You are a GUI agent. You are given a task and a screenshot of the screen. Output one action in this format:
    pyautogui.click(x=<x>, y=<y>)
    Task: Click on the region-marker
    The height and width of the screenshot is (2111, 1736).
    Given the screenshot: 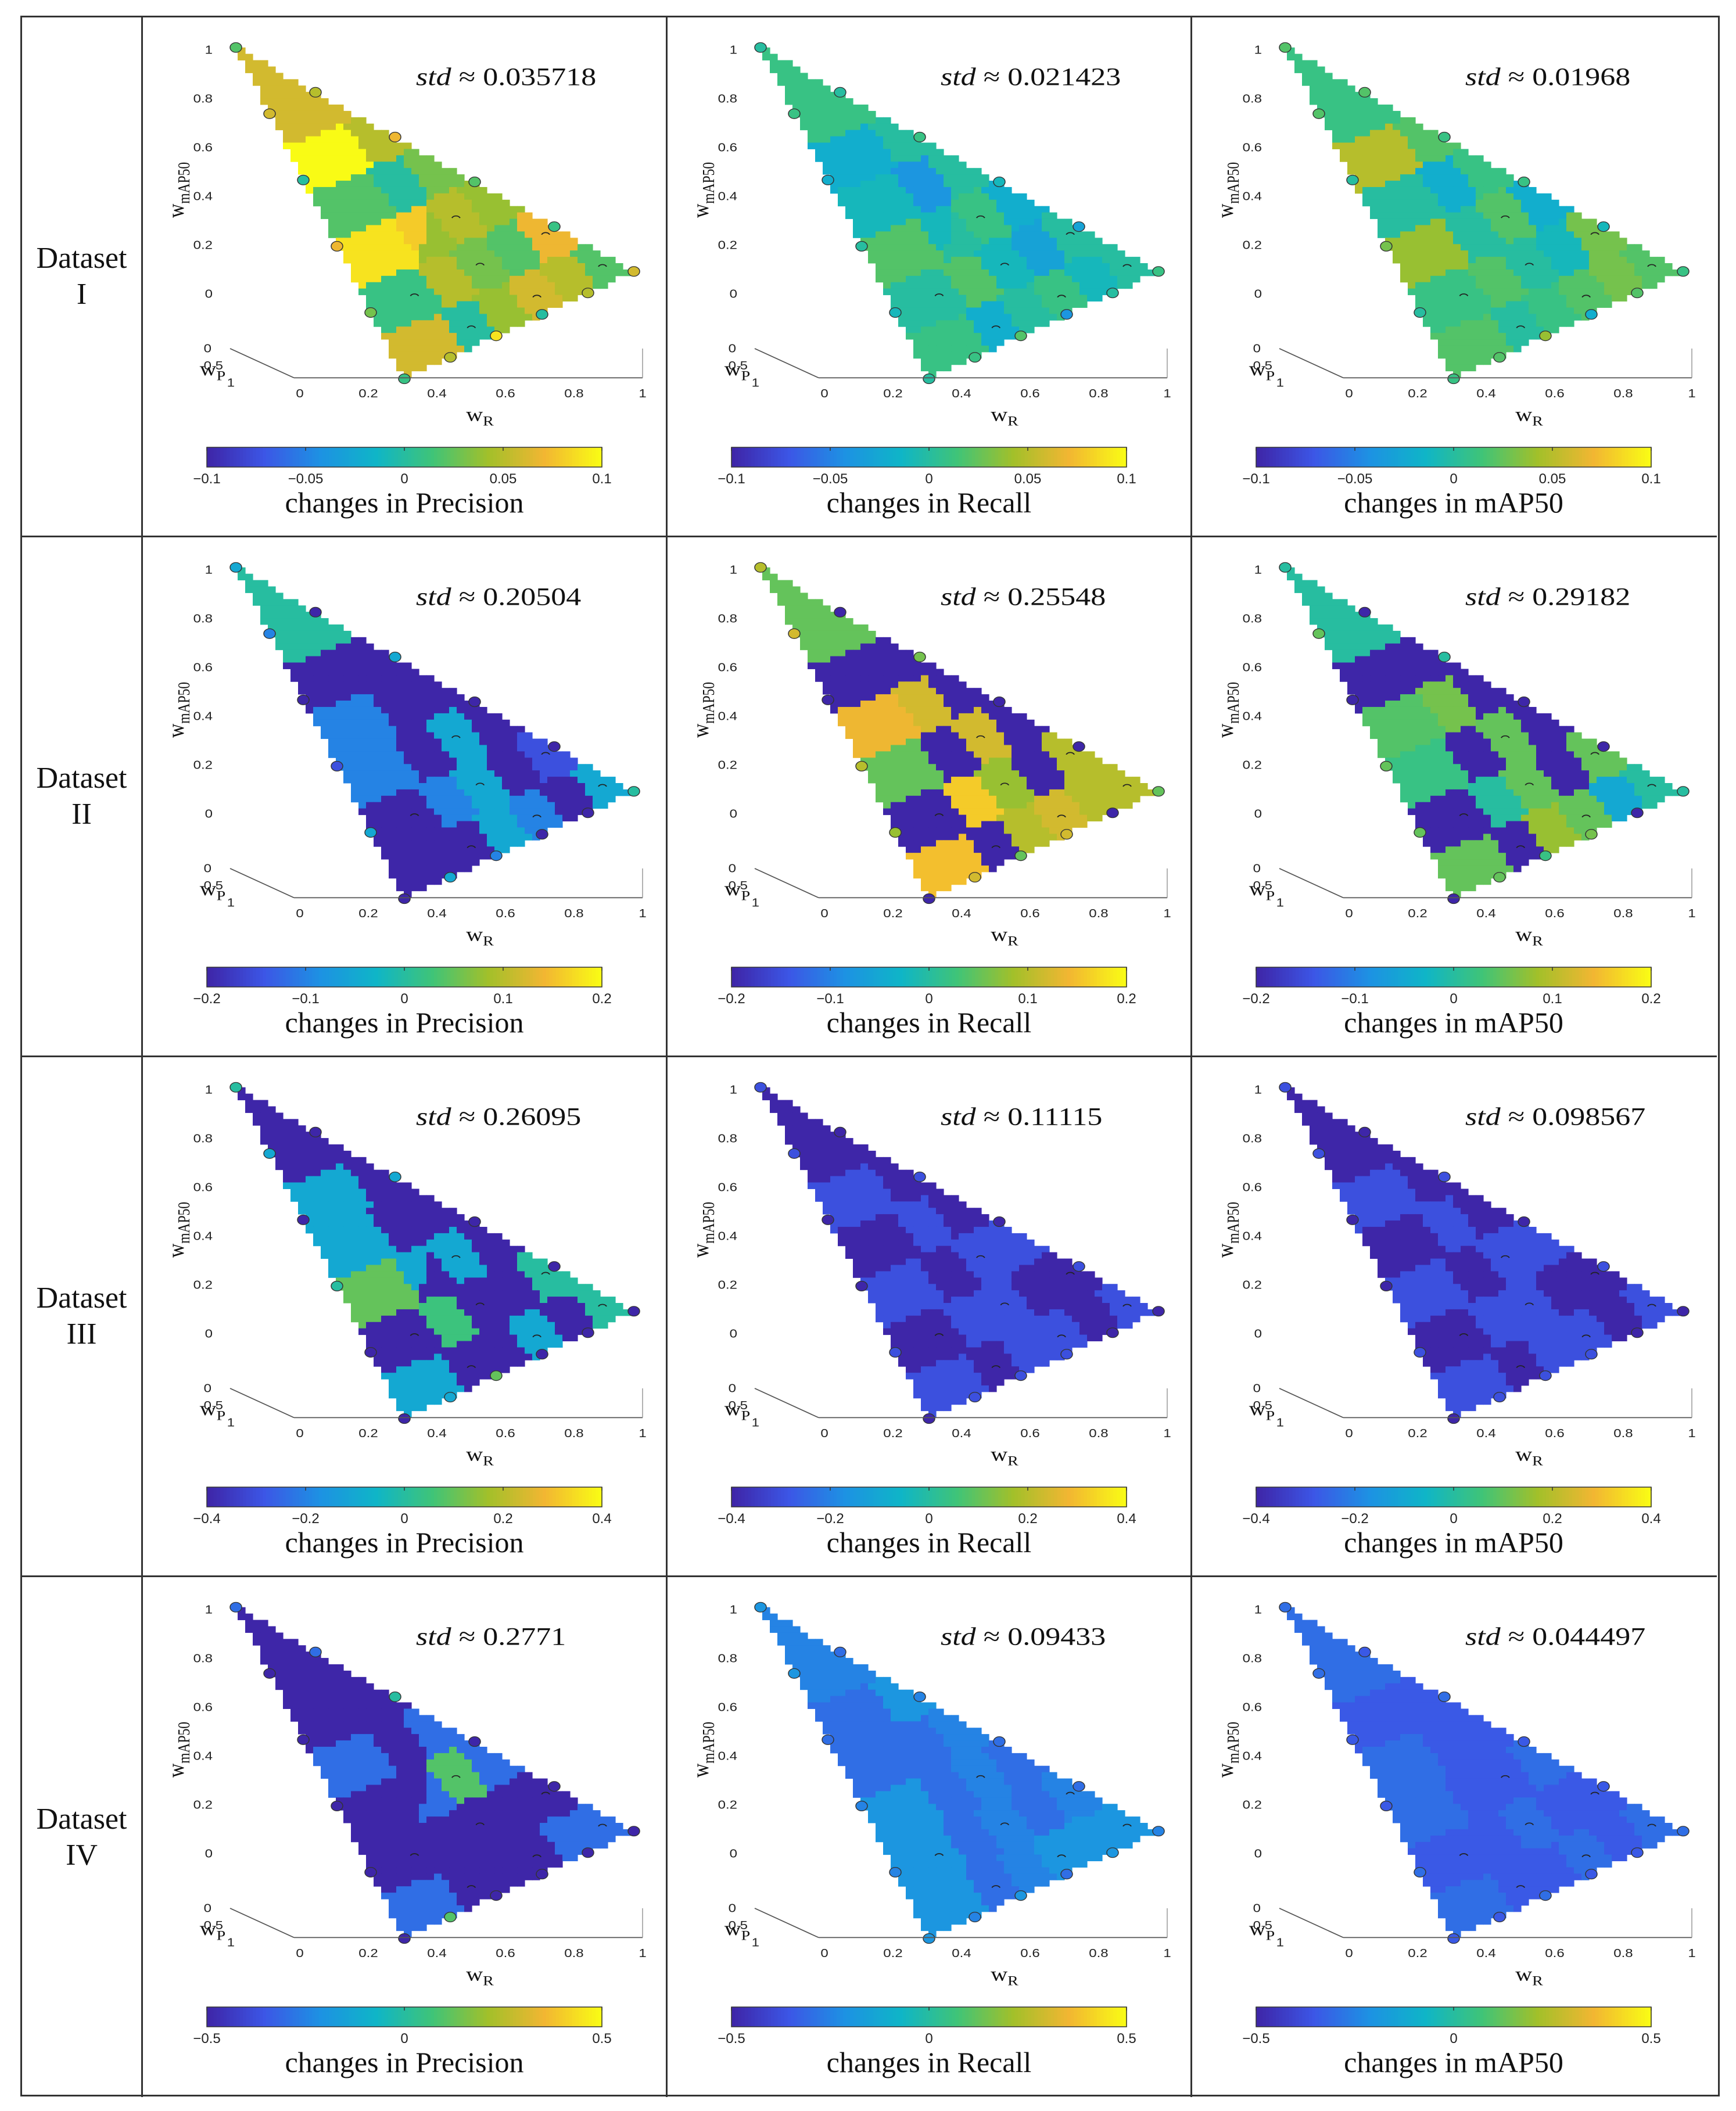 What is the action you would take?
    pyautogui.click(x=1464, y=294)
    